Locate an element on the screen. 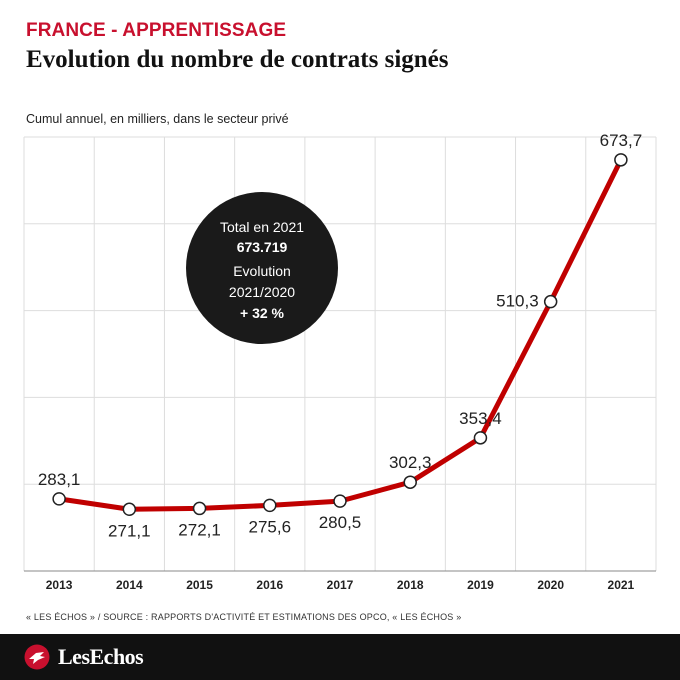  x-tick-label: 2019 is located at coordinates (480, 585).